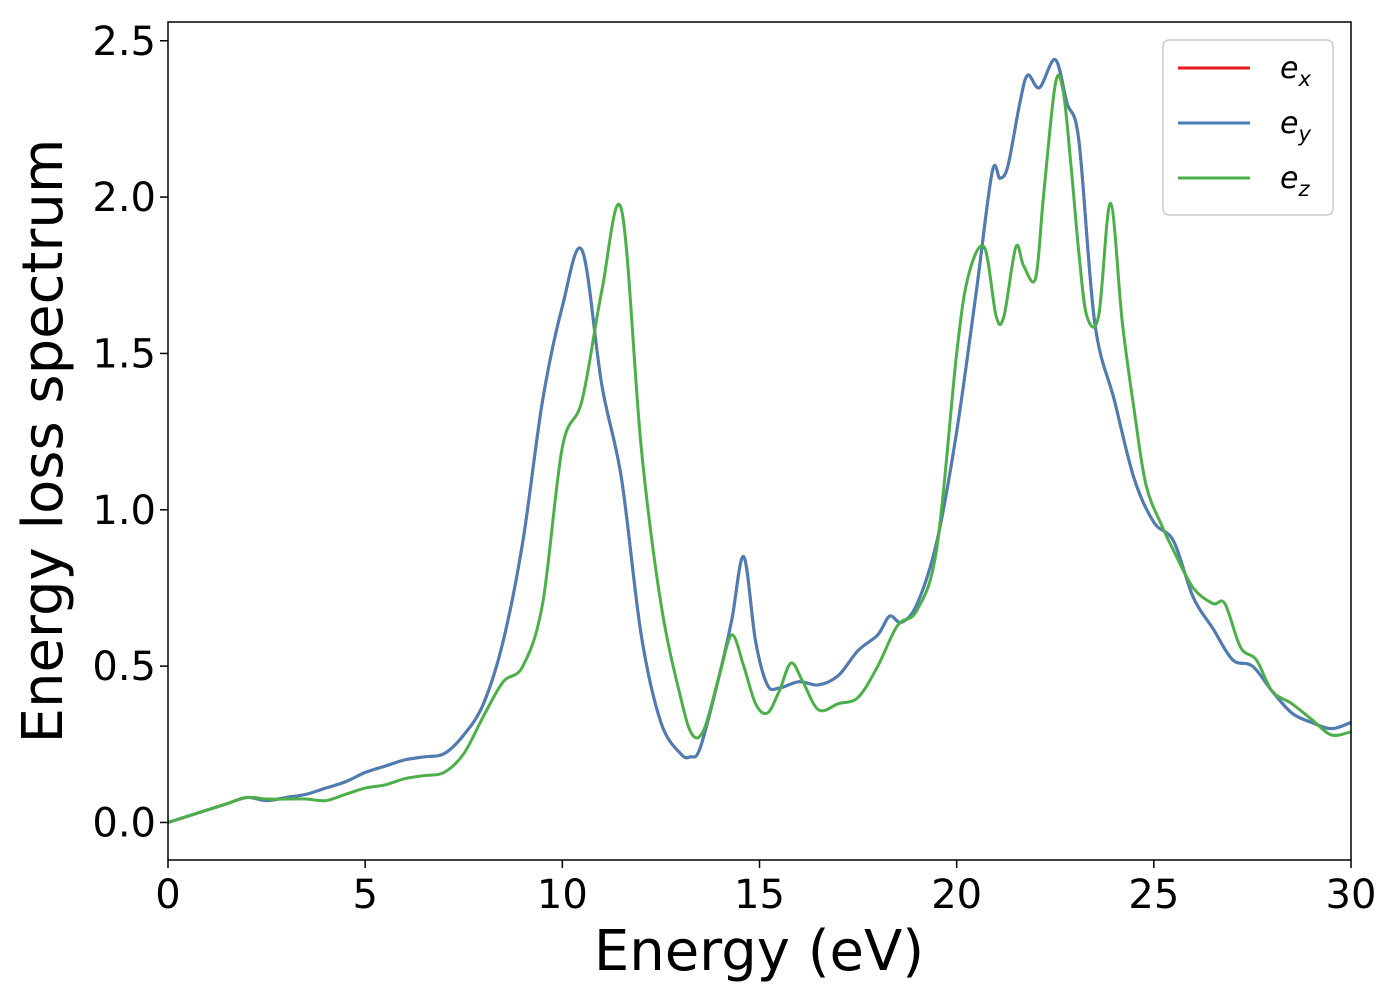  What do you see at coordinates (124, 42) in the screenshot?
I see `y-tick-label: 2.5` at bounding box center [124, 42].